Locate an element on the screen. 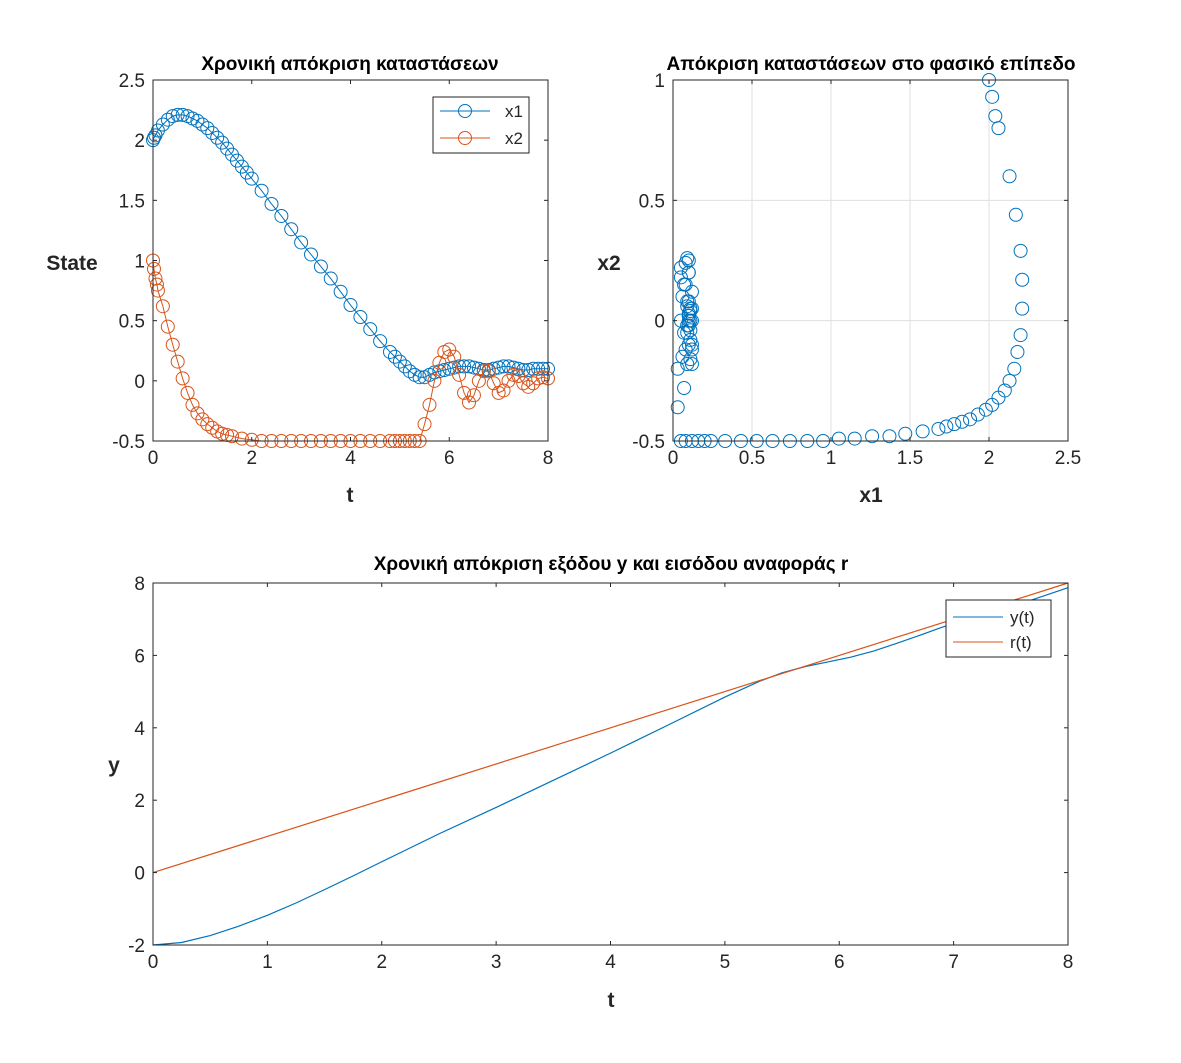 Image resolution: width=1181 pixels, height=1063 pixels. output-reference-legend-box is located at coordinates (998, 628).